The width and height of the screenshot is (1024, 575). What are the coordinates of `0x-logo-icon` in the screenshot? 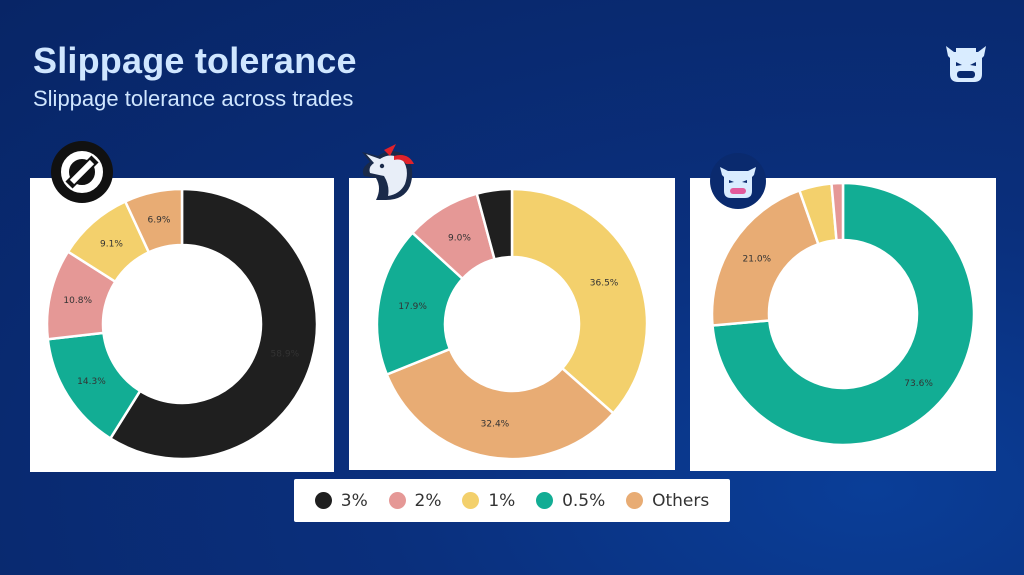 It's located at (82, 172).